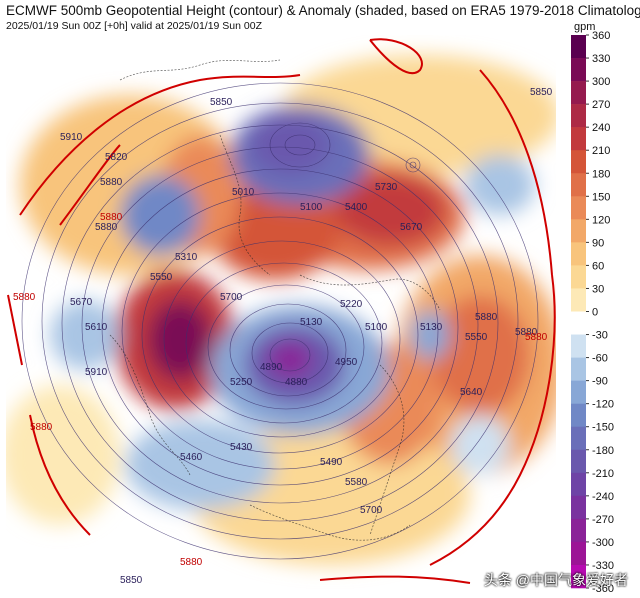 Image resolution: width=640 pixels, height=598 pixels. Describe the element at coordinates (600, 359) in the screenshot. I see `colorbar-tick-label: -60` at that location.